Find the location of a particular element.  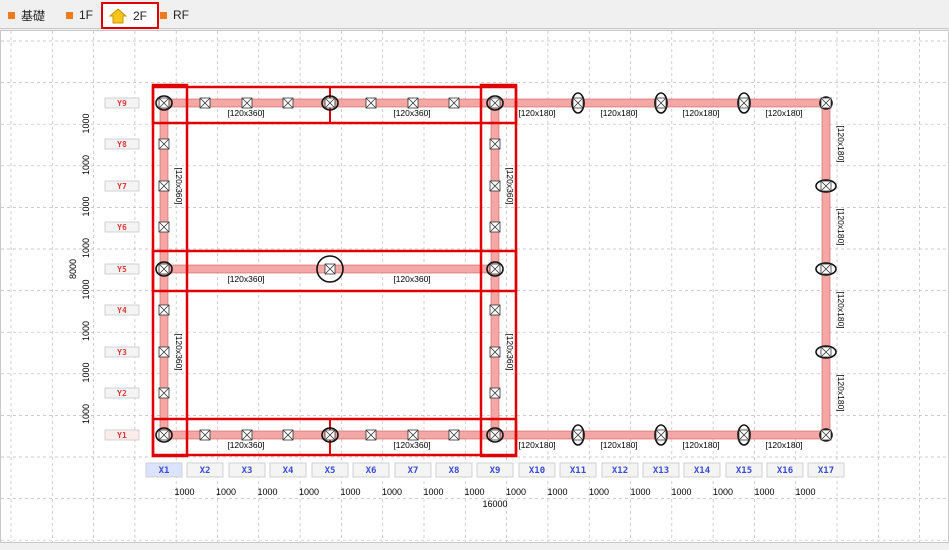

x-axis-label: X17 is located at coordinates (826, 471).